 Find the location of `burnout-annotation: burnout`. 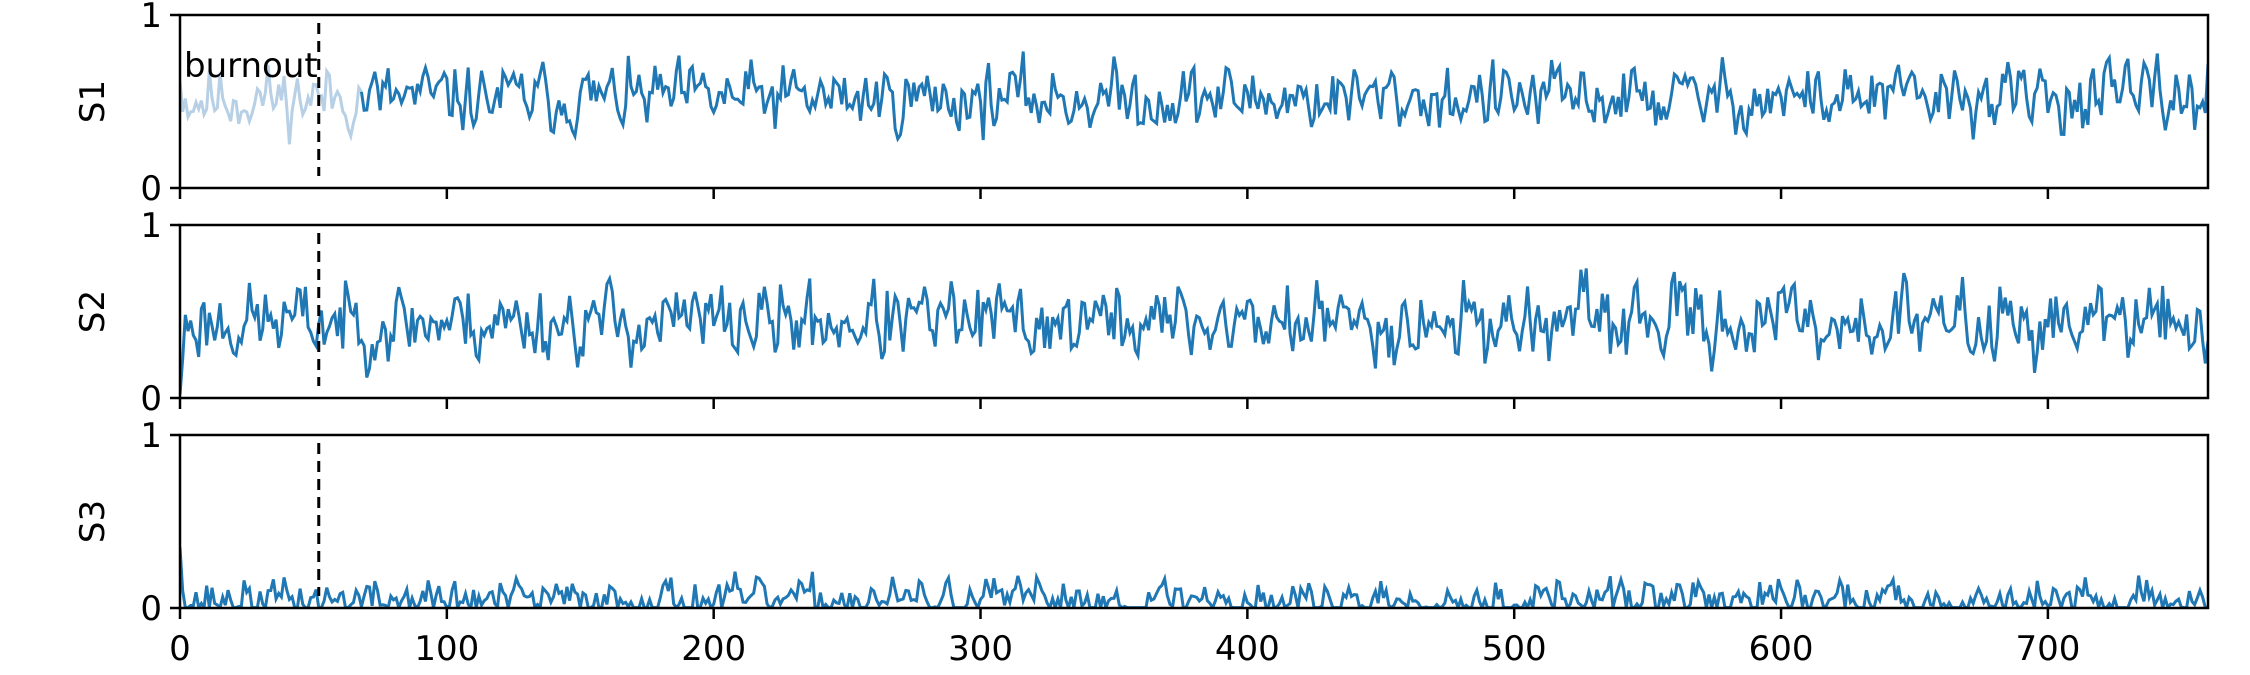

burnout-annotation: burnout is located at coordinates (251, 66).